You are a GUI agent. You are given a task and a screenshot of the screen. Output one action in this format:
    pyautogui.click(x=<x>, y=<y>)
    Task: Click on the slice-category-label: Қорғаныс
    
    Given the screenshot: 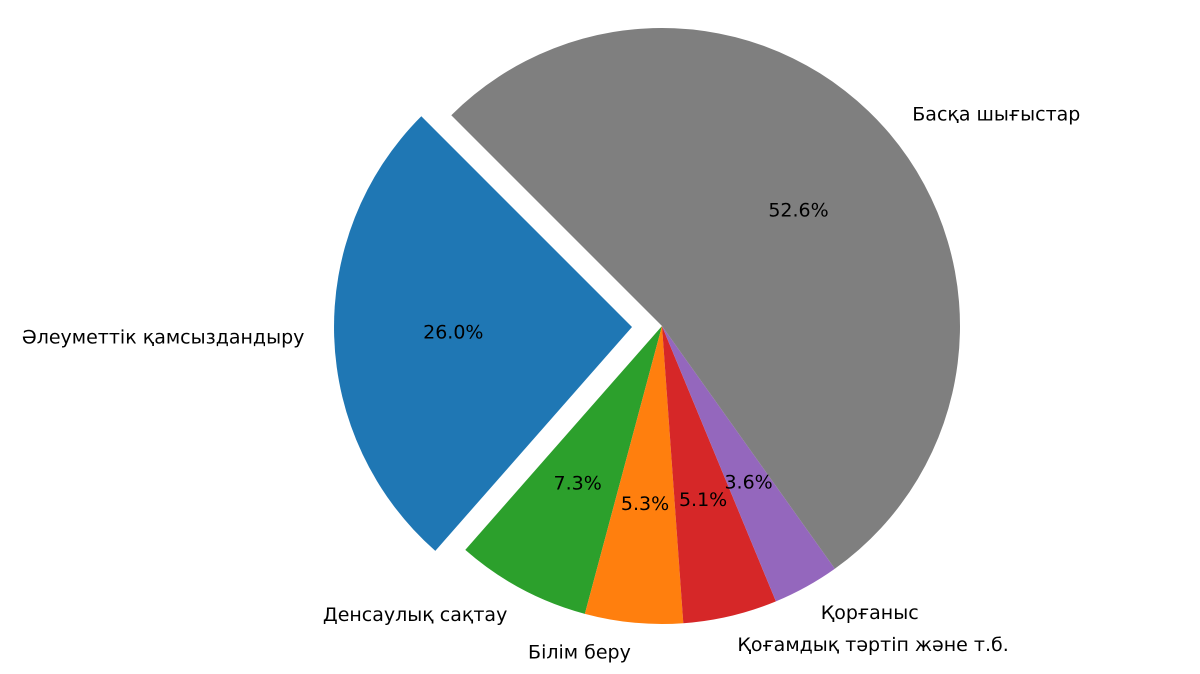 What is the action you would take?
    pyautogui.click(x=870, y=613)
    